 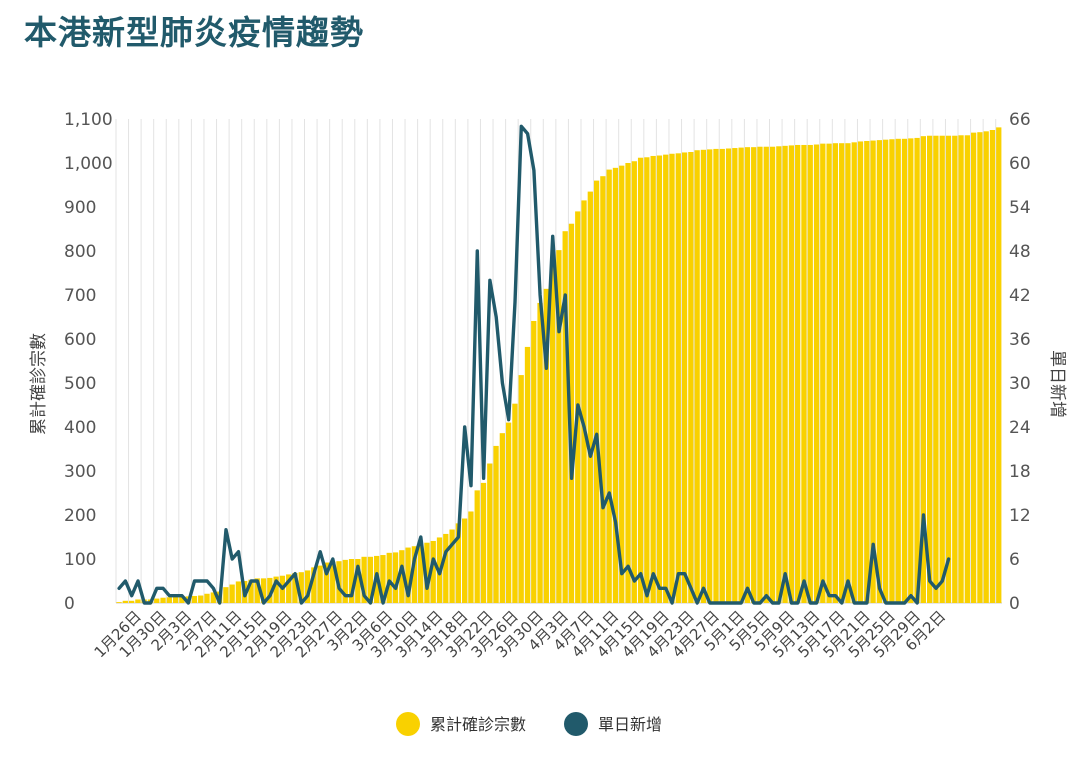 What do you see at coordinates (88, 120) in the screenshot?
I see `y-tick-label-left: 1,100` at bounding box center [88, 120].